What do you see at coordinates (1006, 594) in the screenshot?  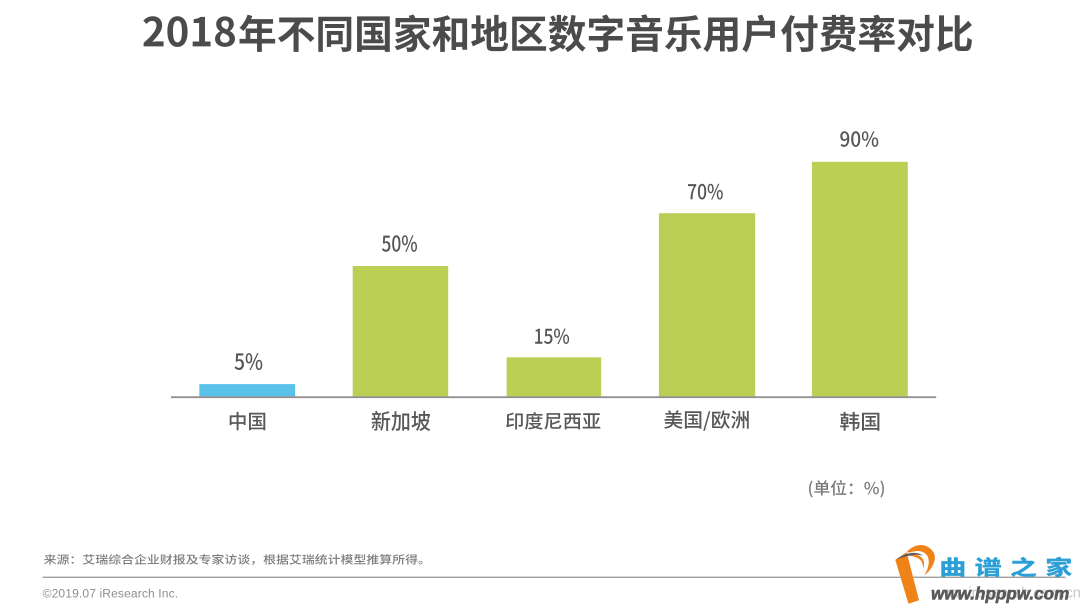 I see `svg-text: www.iresearch.com.cn` at bounding box center [1006, 594].